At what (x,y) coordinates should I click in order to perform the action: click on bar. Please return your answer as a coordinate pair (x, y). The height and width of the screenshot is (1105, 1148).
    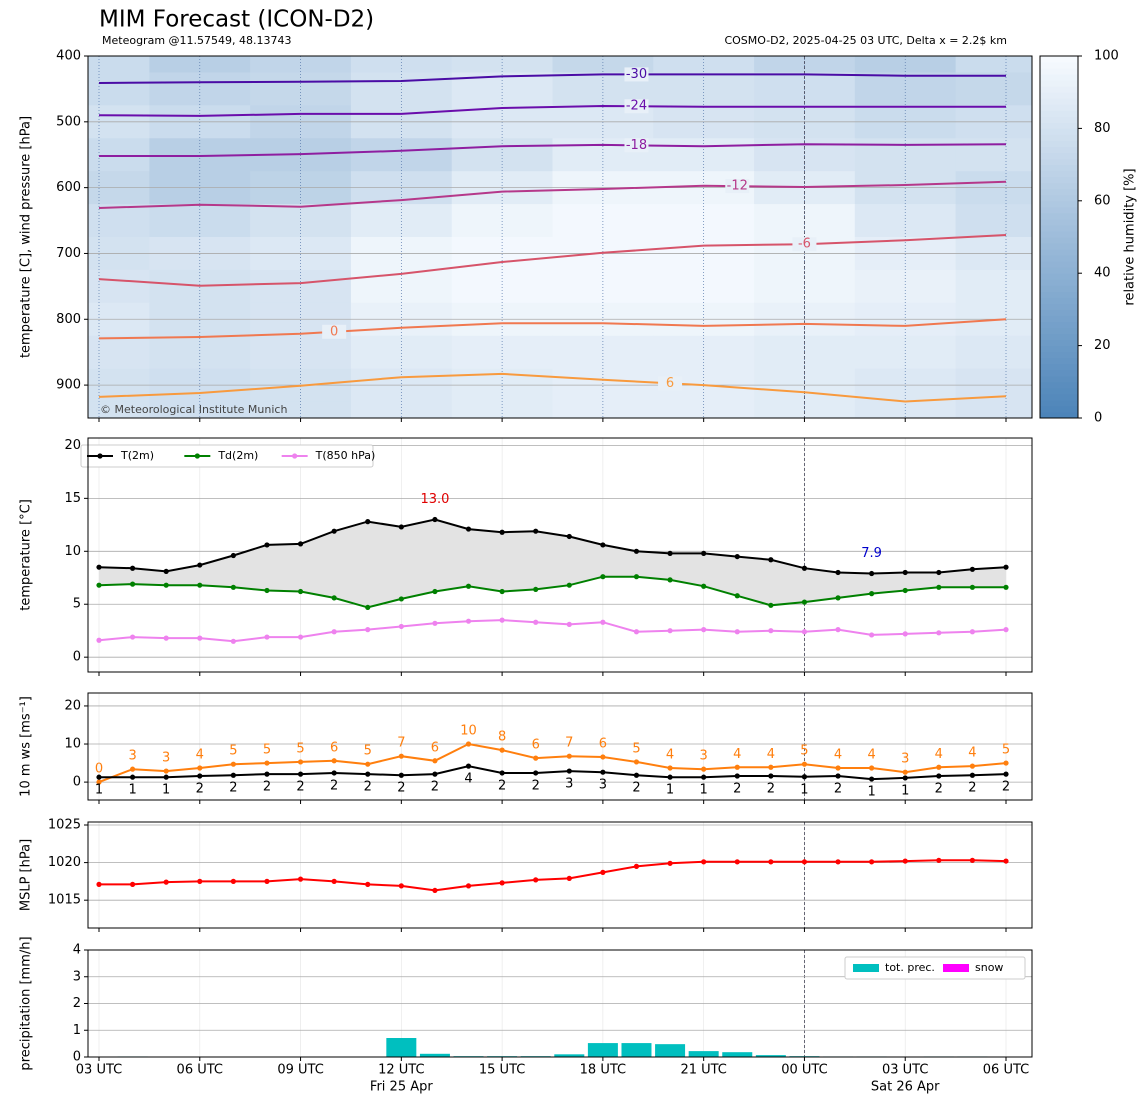
    Looking at the image, I should click on (636, 1050).